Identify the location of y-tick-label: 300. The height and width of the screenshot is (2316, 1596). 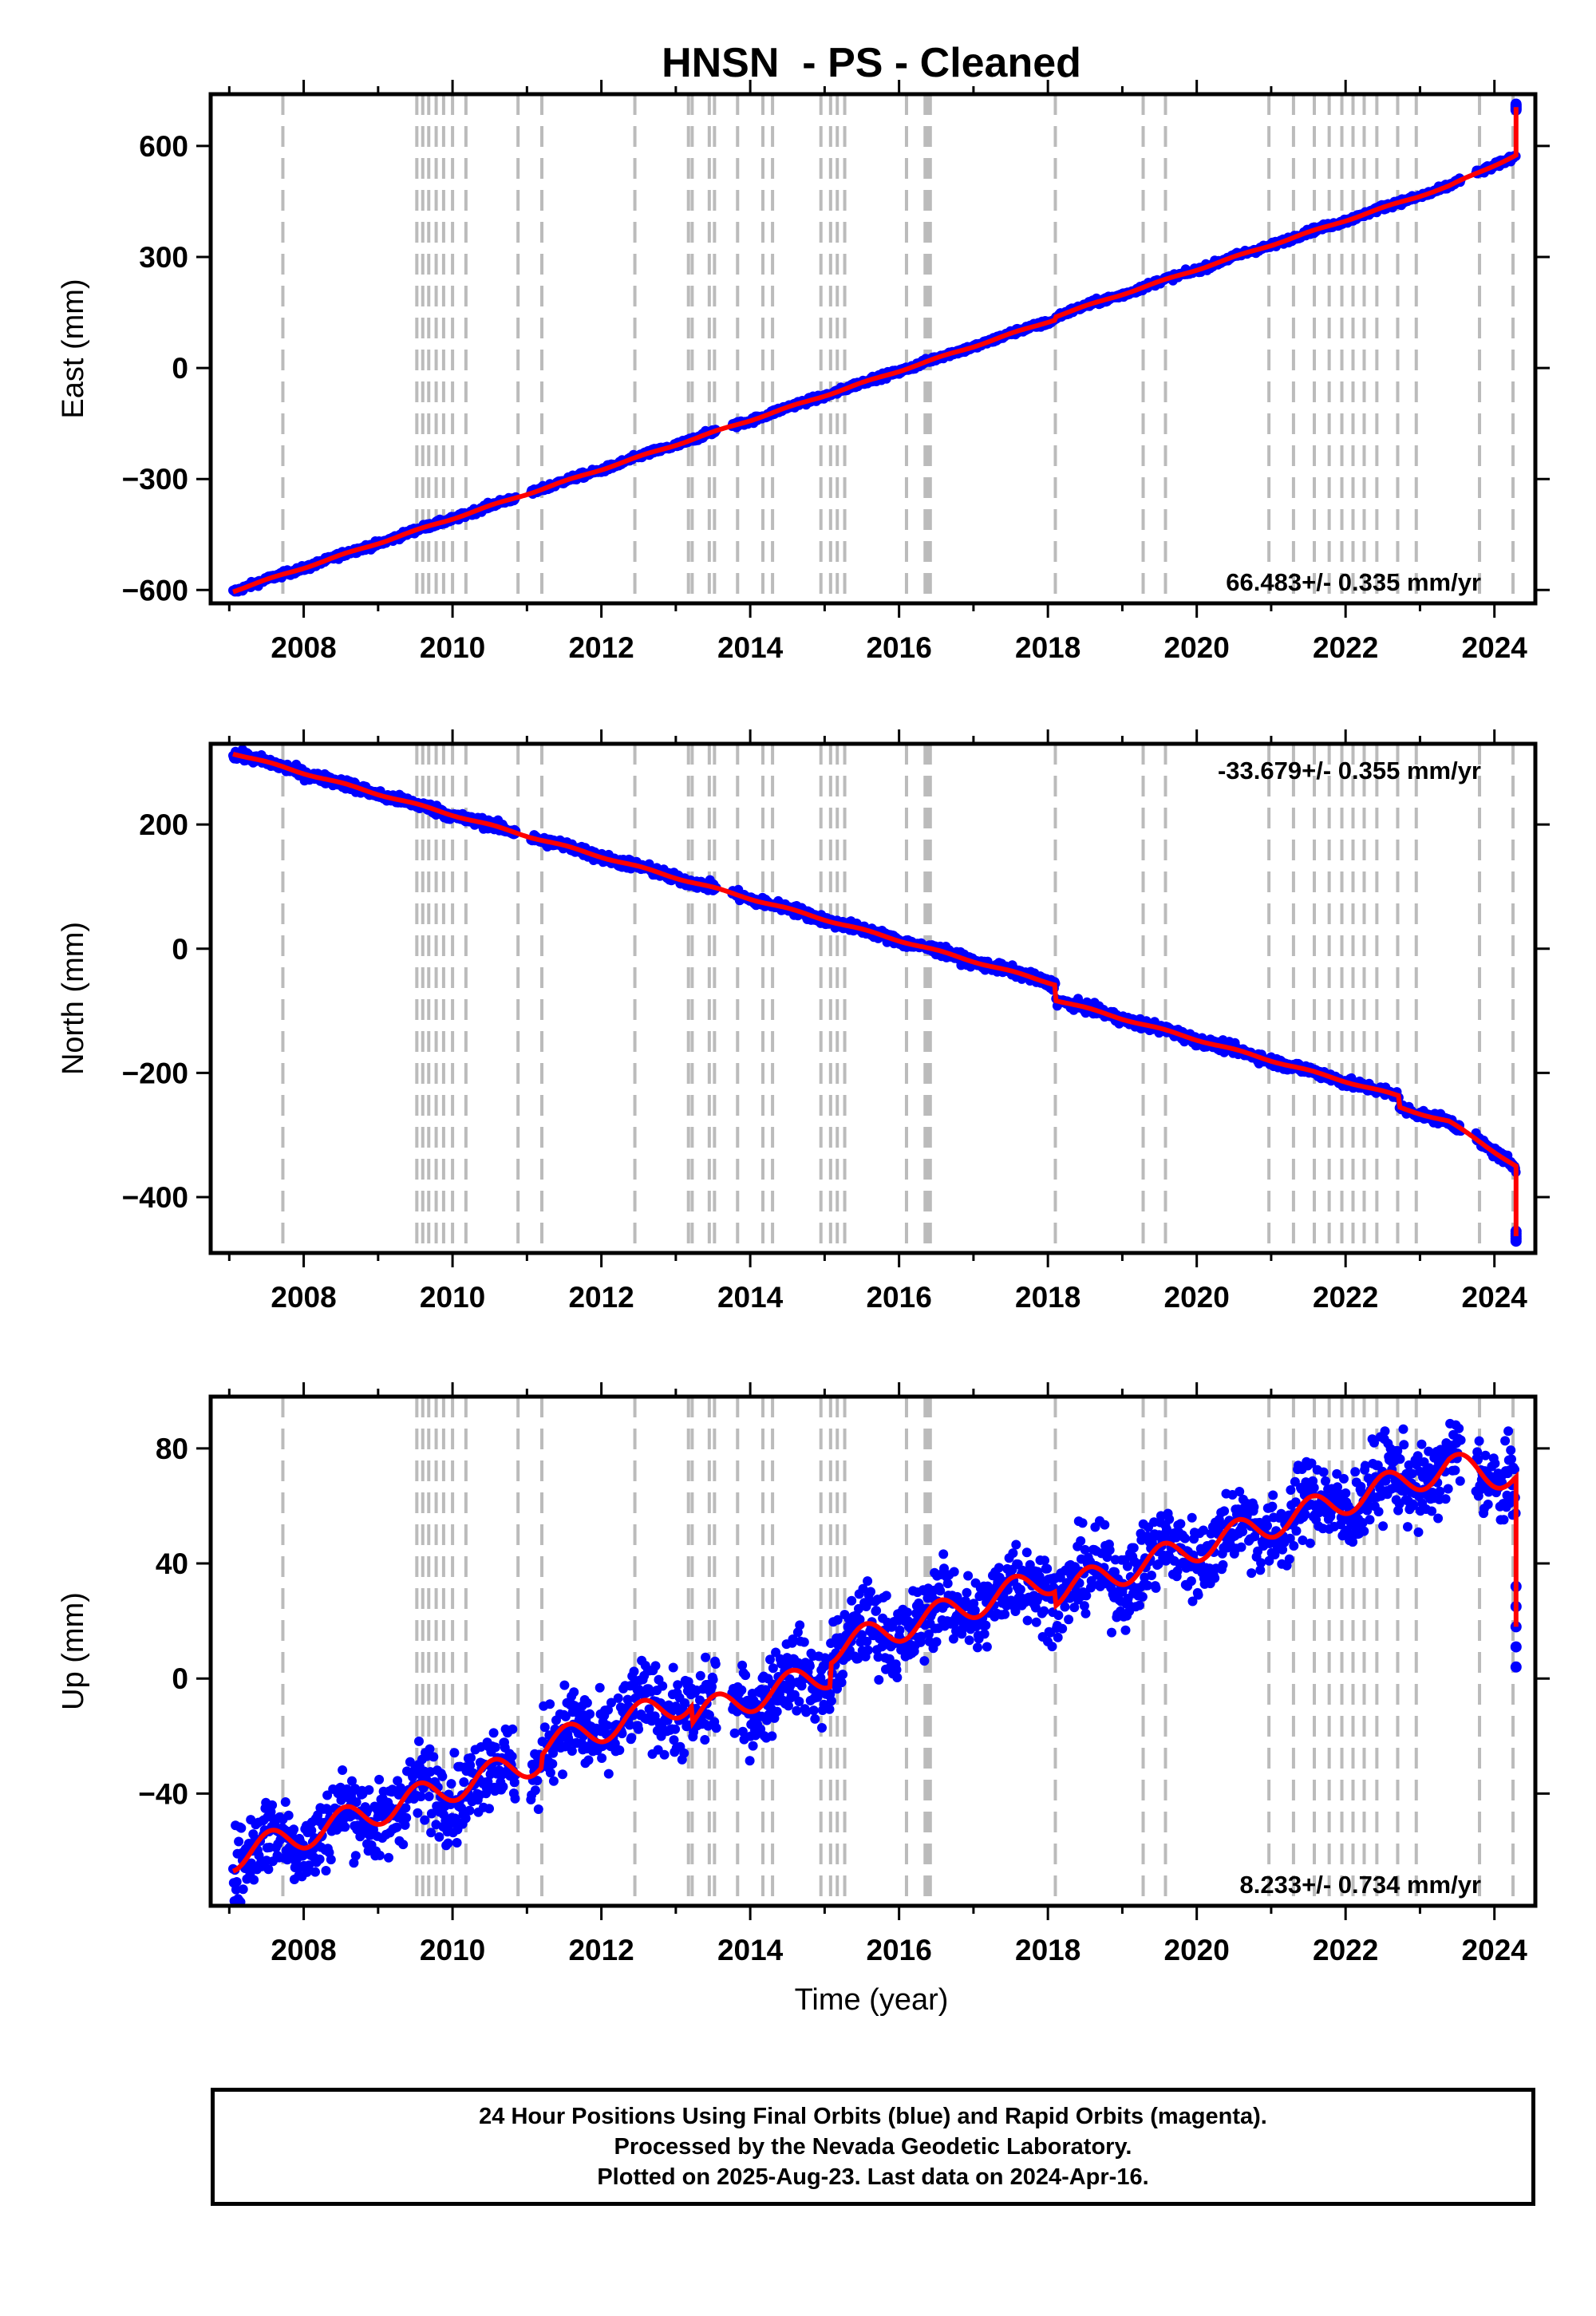
(163, 257).